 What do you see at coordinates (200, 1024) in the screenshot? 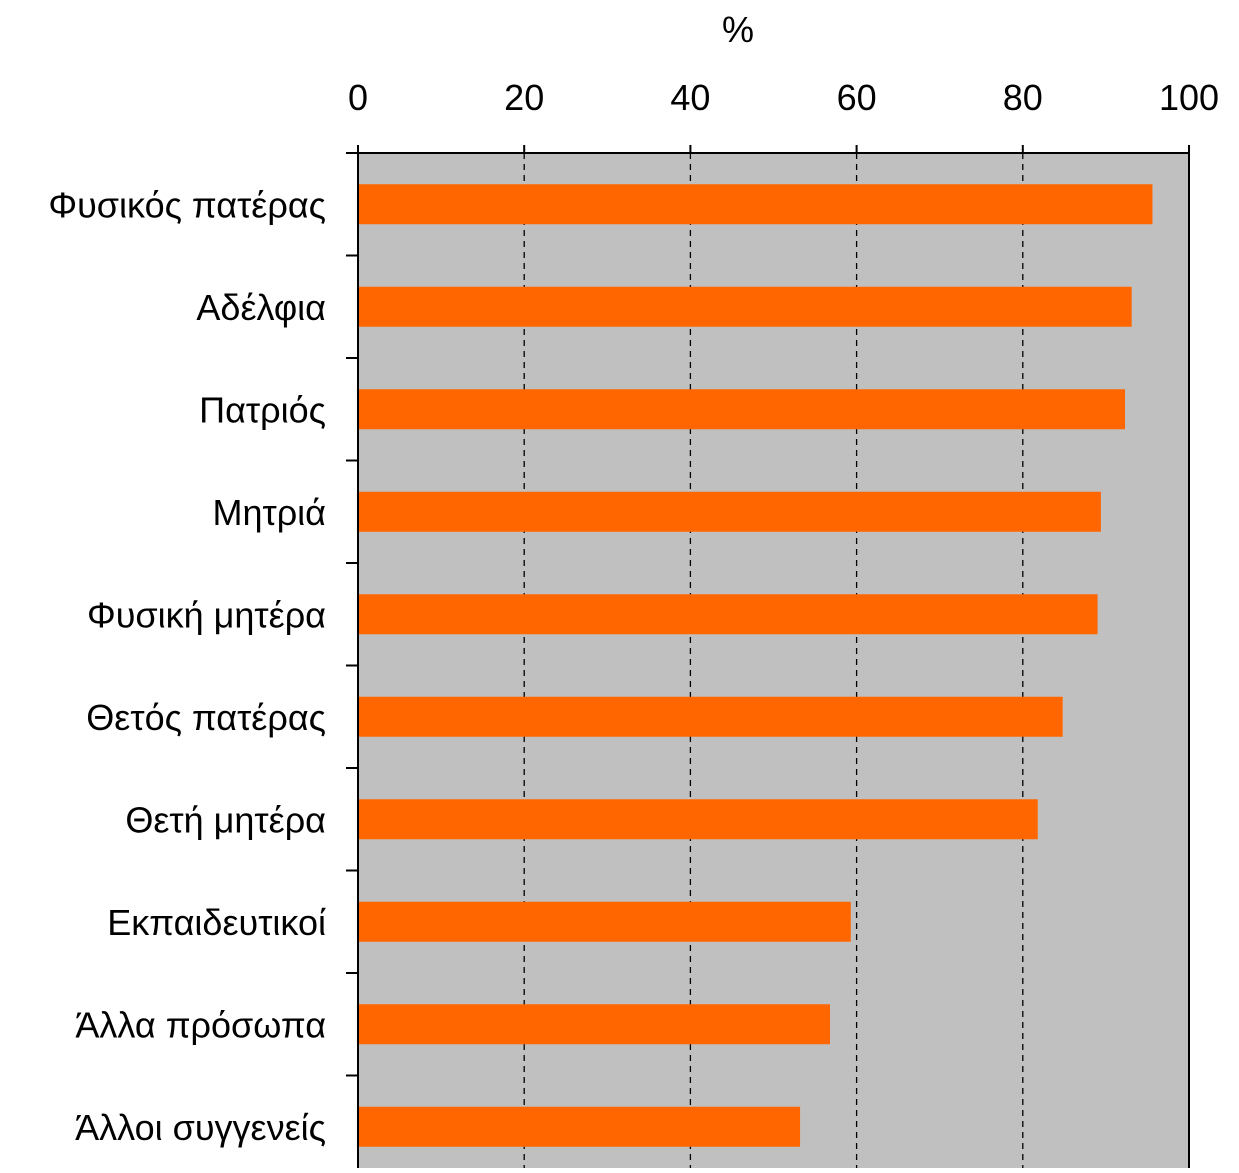
I see `y-tick-label: Άλλα πρόσωπα` at bounding box center [200, 1024].